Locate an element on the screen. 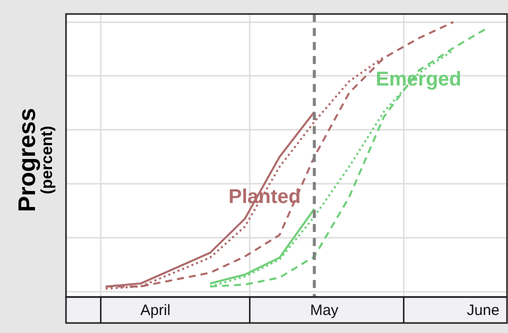  y-axis-title: Progress (percent) is located at coordinates (35, 160).